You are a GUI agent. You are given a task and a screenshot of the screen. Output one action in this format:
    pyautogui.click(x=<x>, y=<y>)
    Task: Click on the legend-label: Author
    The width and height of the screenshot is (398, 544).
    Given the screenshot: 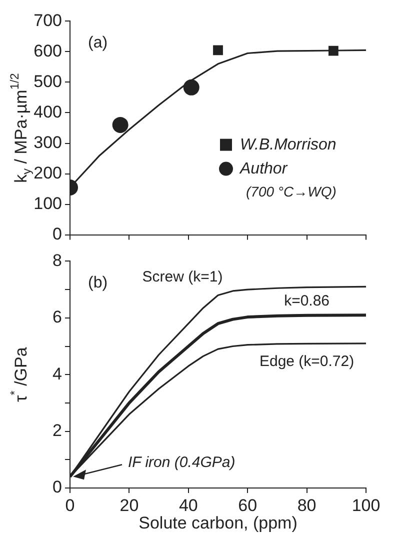 What is the action you would take?
    pyautogui.click(x=263, y=169)
    